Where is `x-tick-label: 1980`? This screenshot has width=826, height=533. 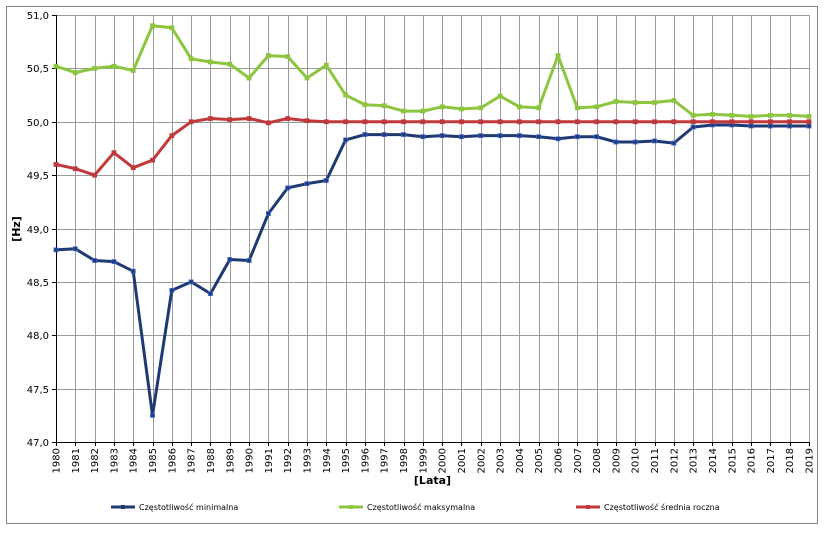 x-tick-label: 1980 is located at coordinates (57, 460).